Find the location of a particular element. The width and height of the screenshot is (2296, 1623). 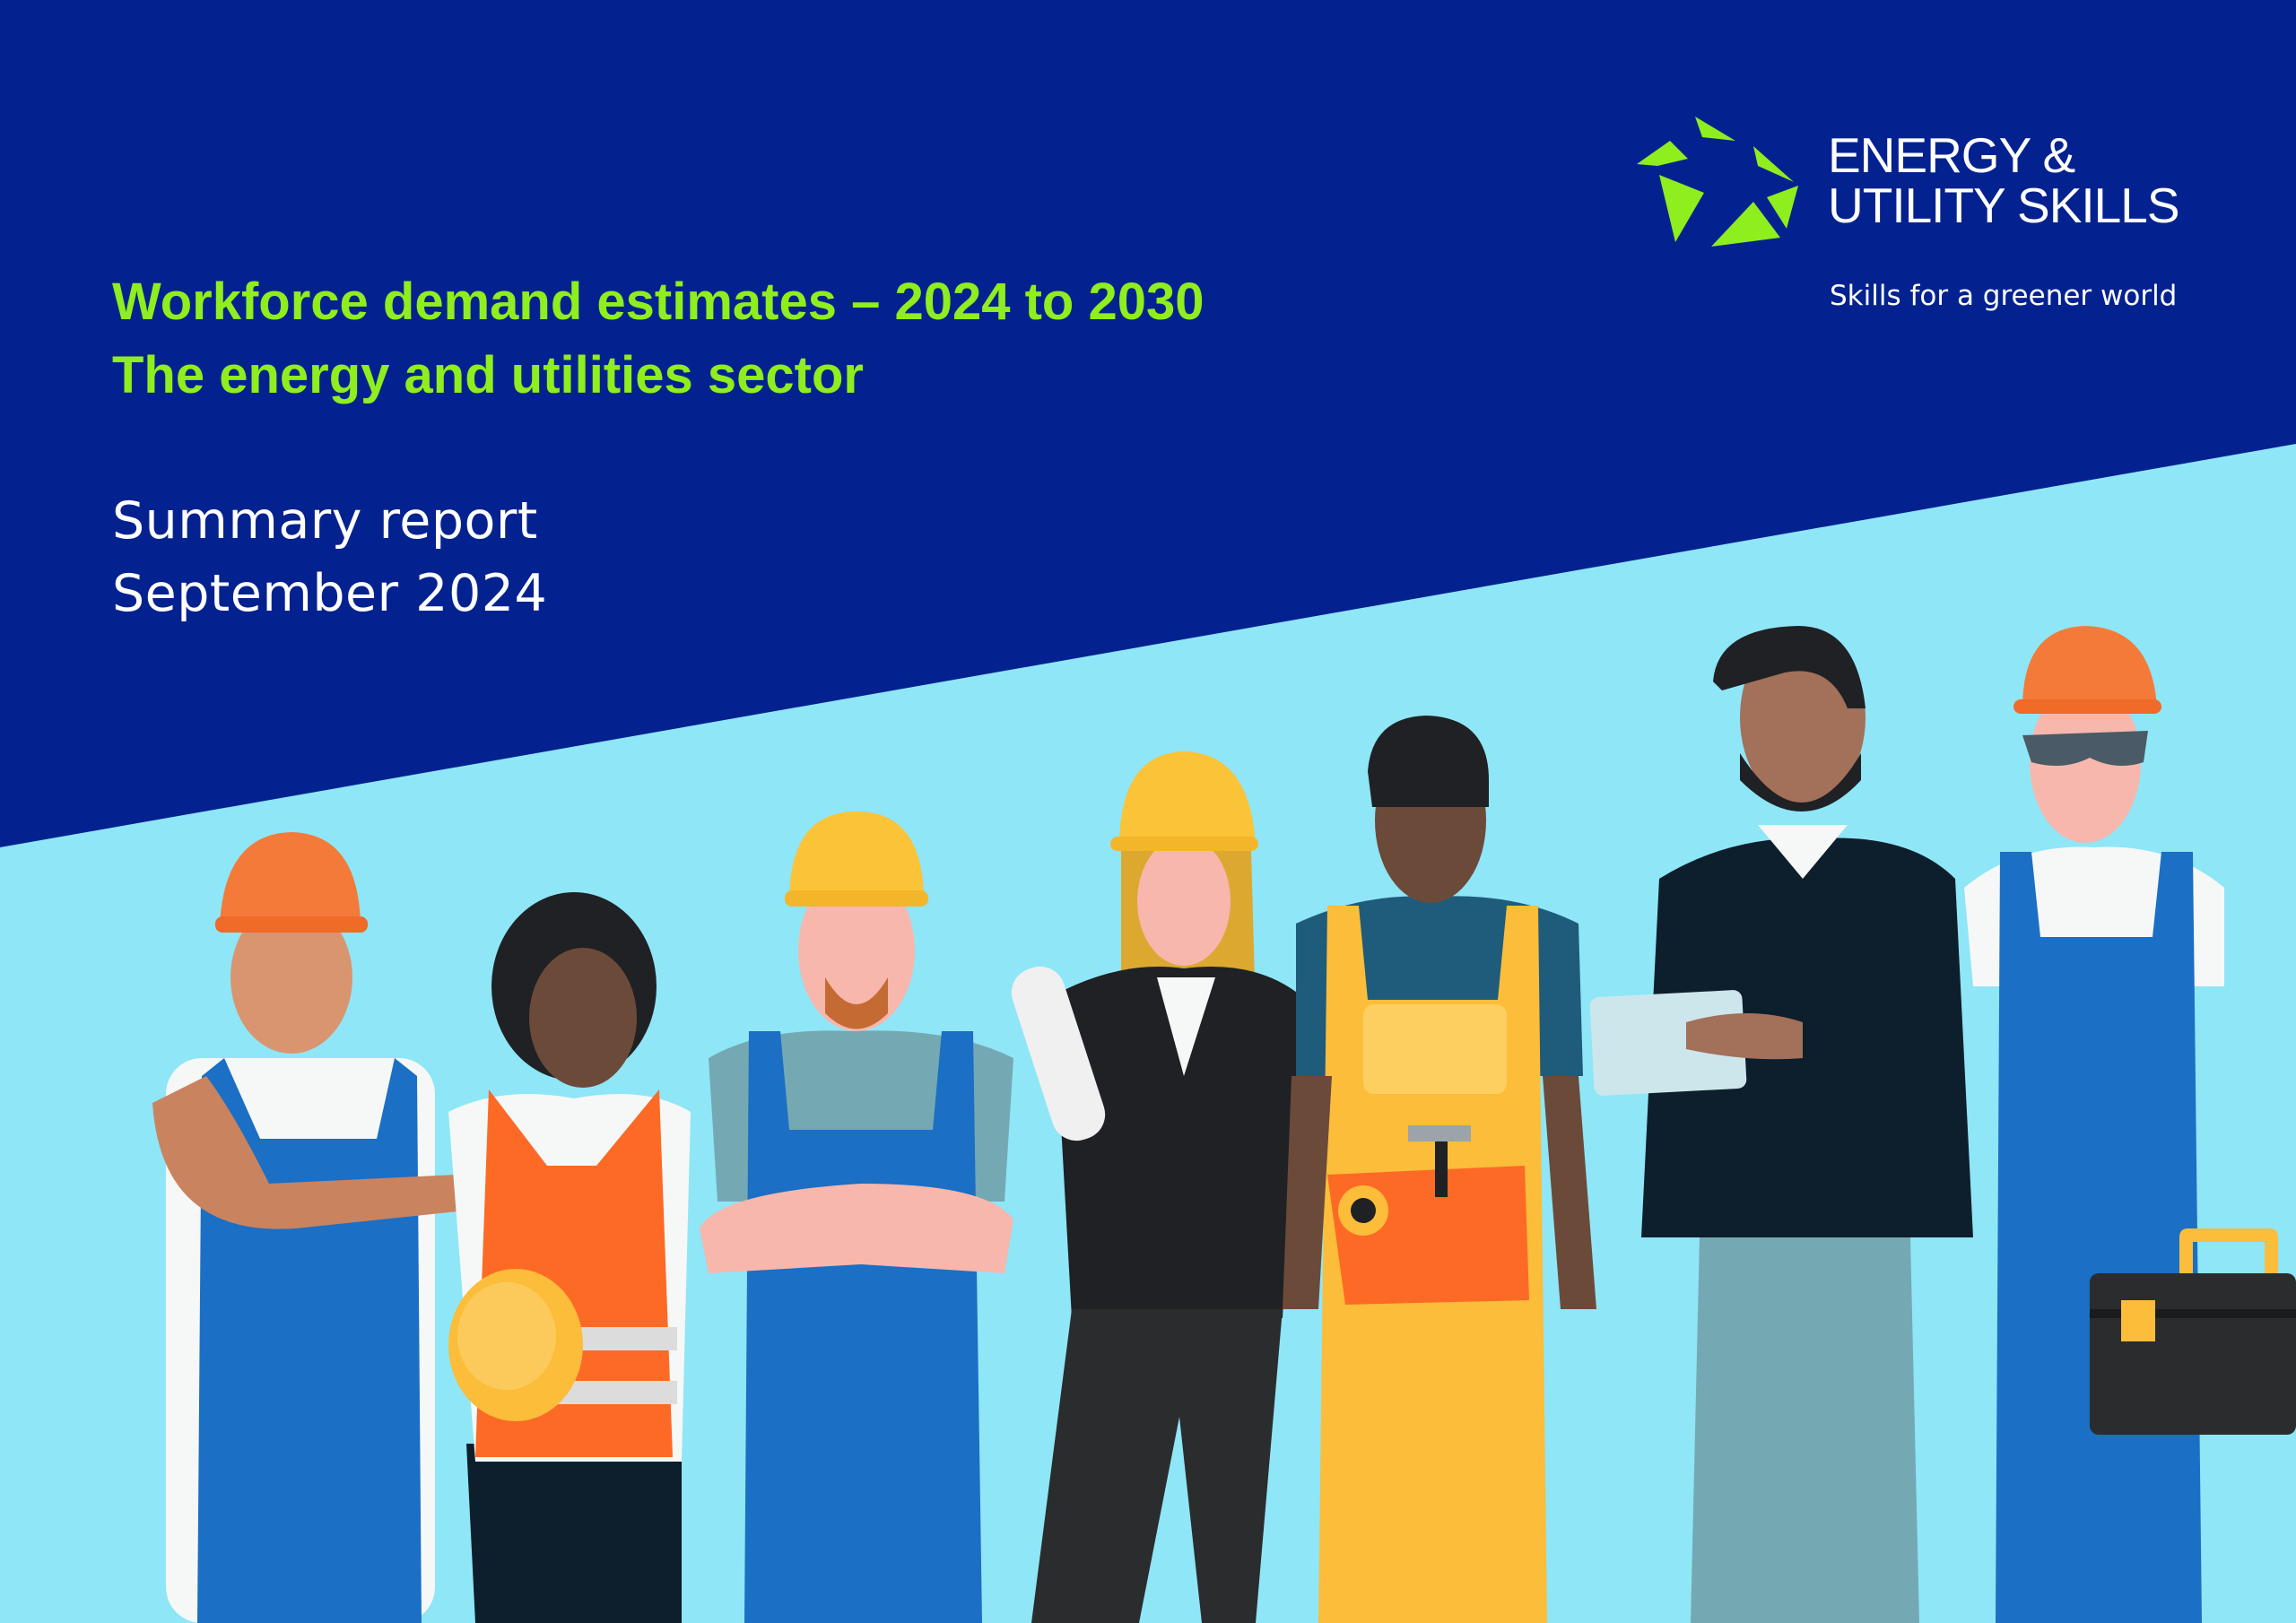

worker-1-figure is located at coordinates (309, 1227).